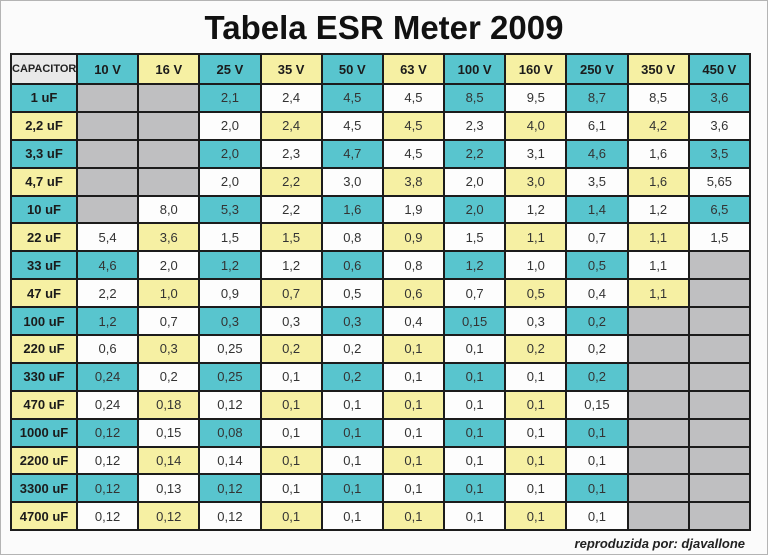 Image resolution: width=768 pixels, height=555 pixels. What do you see at coordinates (291, 69) in the screenshot?
I see `voltage-header-35v: 35 V` at bounding box center [291, 69].